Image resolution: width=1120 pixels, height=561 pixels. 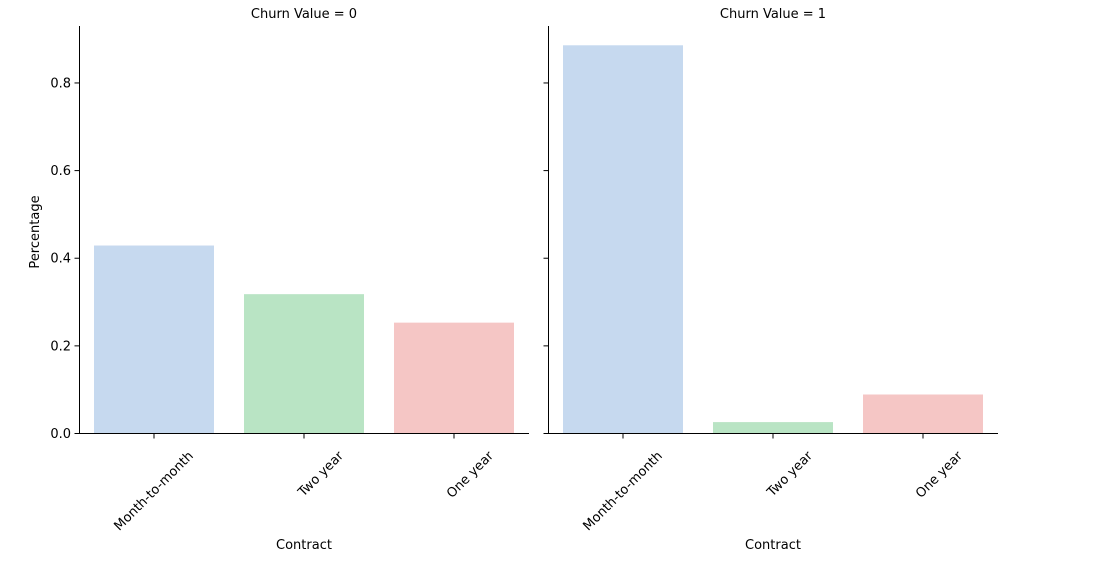 I want to click on y-tick-label: 0.8, so click(x=60, y=83).